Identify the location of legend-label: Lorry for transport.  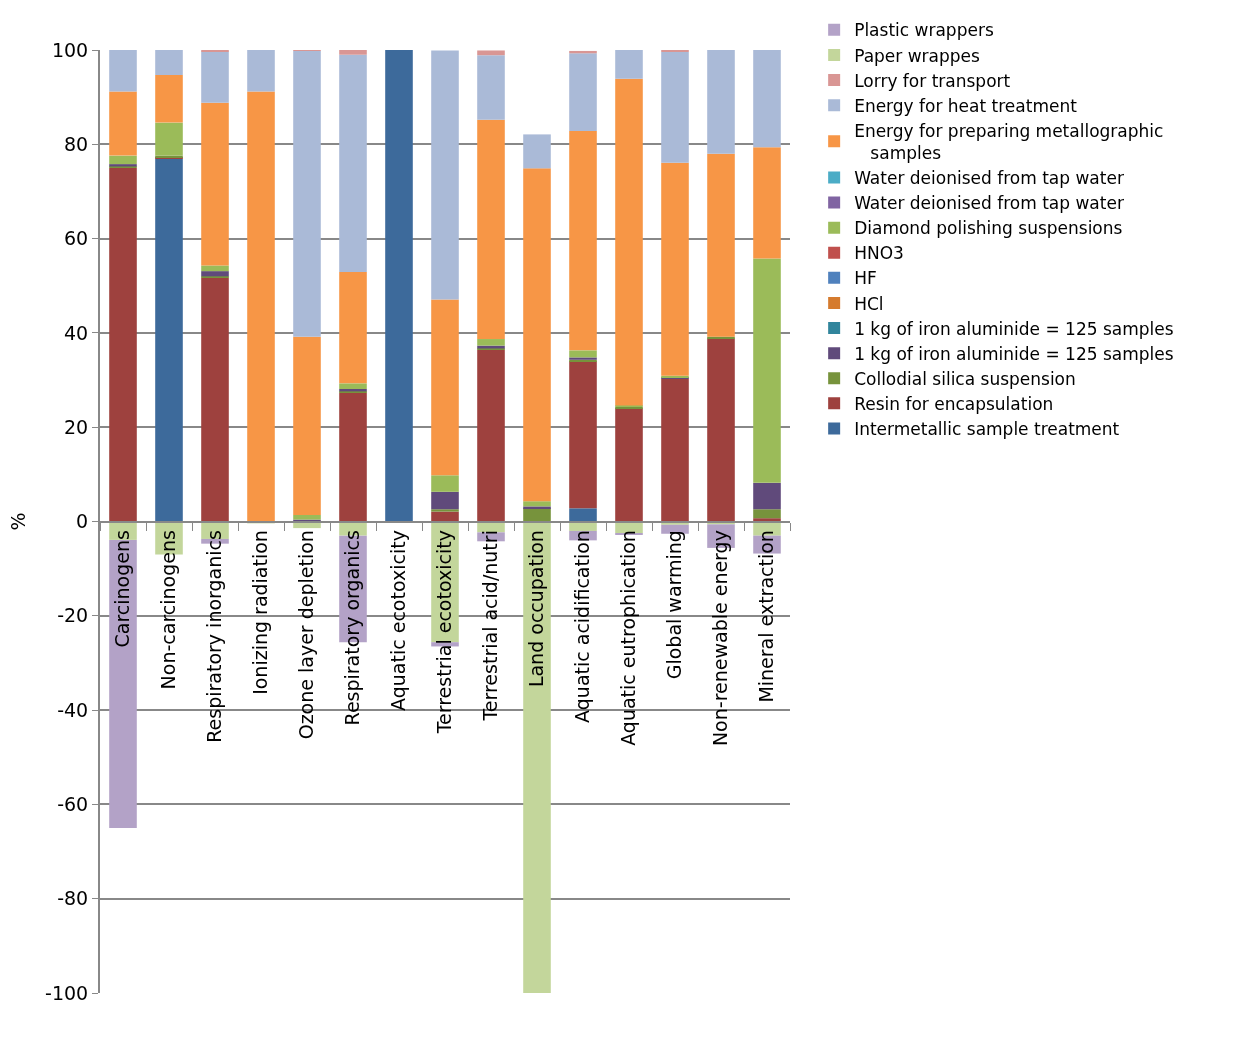
(932, 80).